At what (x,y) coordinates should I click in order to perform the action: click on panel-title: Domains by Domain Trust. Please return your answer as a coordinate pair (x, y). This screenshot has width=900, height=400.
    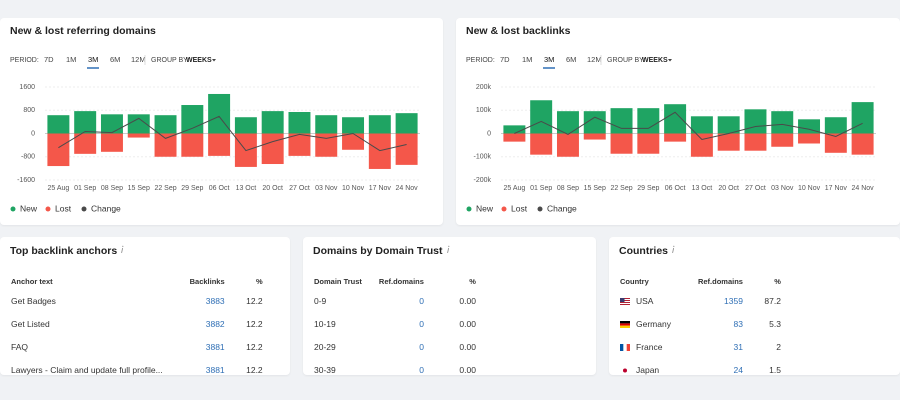
    Looking at the image, I should click on (381, 251).